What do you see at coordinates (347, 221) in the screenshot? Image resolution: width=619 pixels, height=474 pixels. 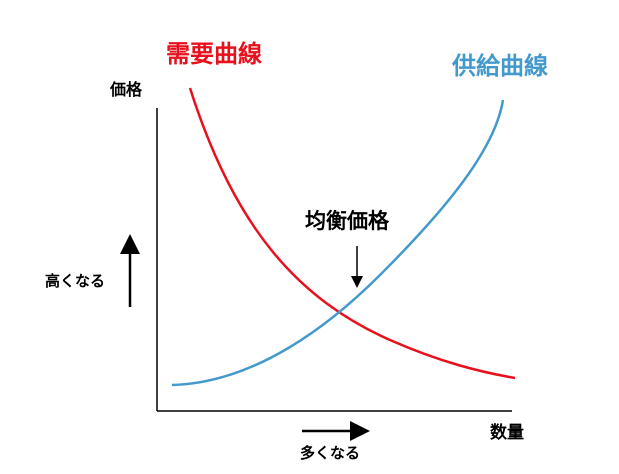 I see `equilibrium-price-label: 均衡価格` at bounding box center [347, 221].